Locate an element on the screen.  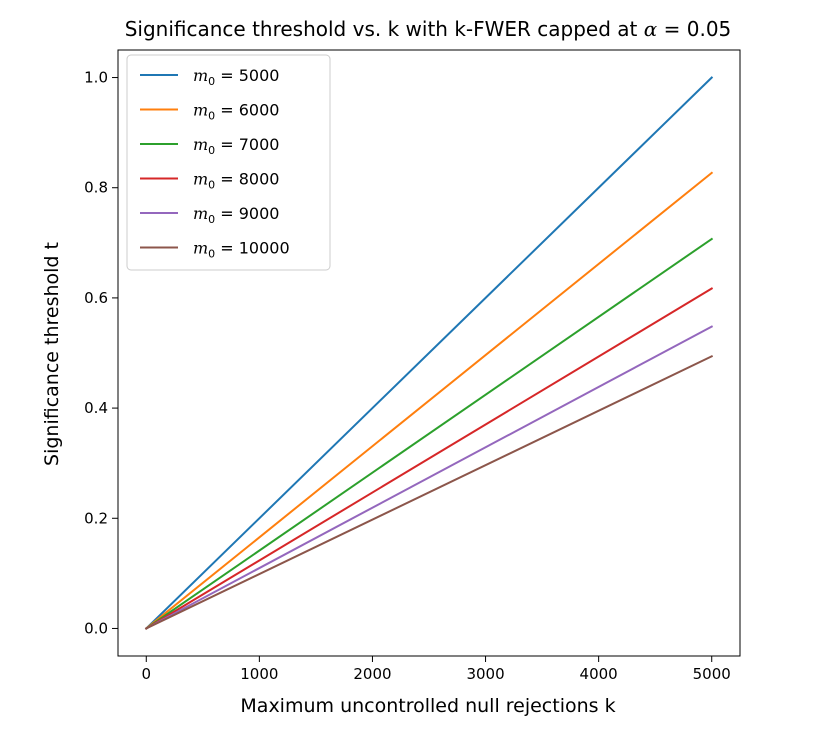
y-tick-label: 0.8 is located at coordinates (96, 188).